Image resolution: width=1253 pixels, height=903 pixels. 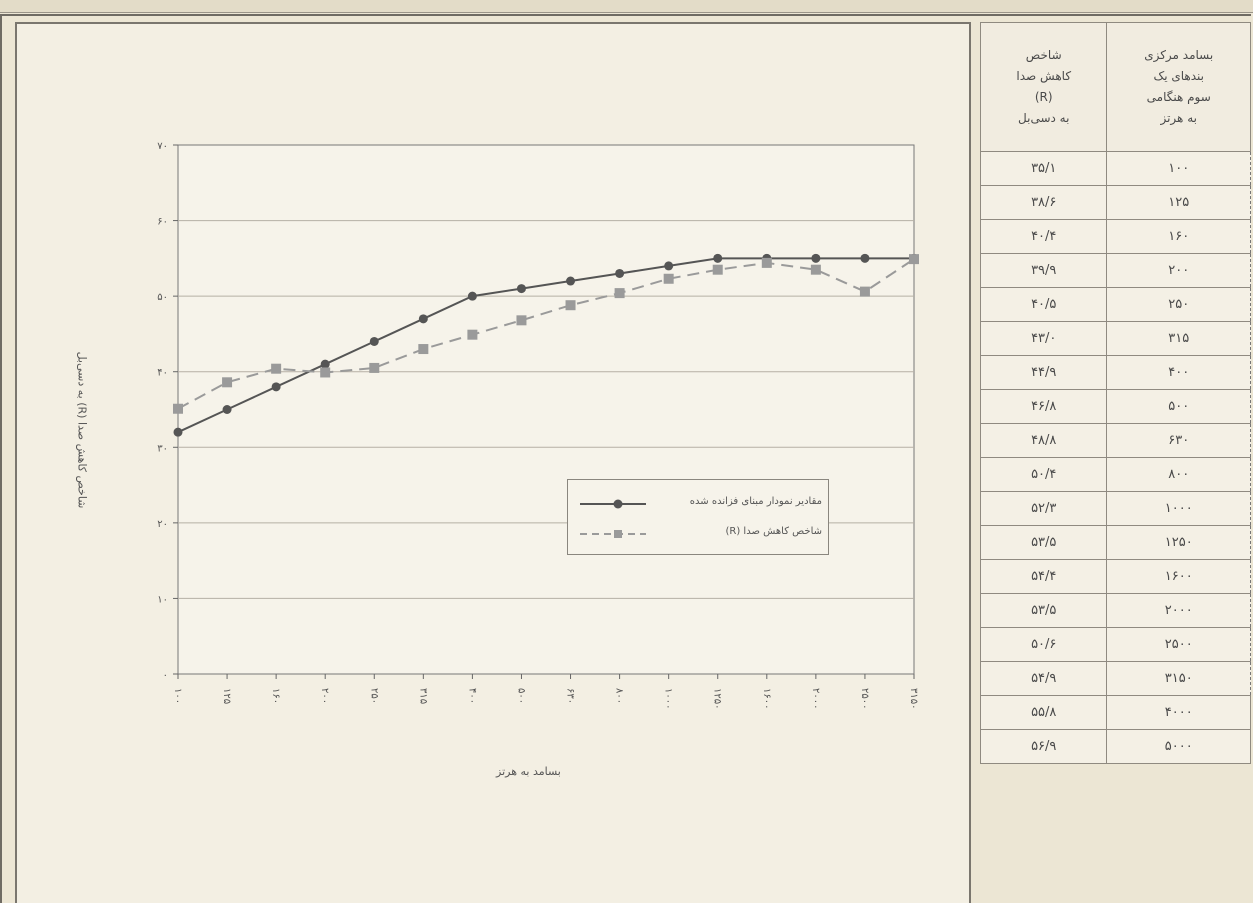 What do you see at coordinates (546, 334) in the screenshot?
I see `series-line-r-index` at bounding box center [546, 334].